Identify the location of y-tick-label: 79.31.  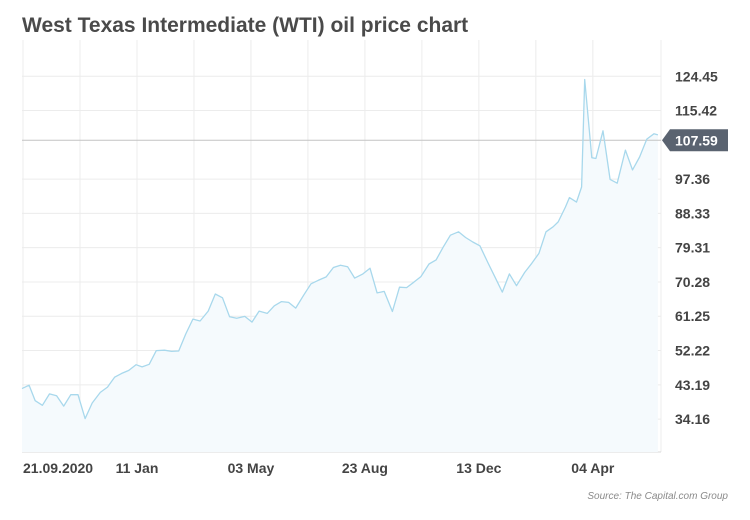
(692, 248).